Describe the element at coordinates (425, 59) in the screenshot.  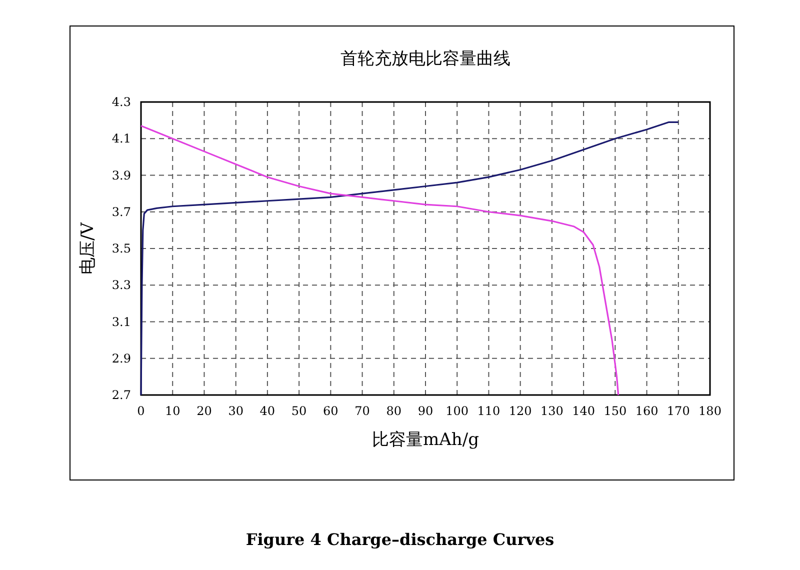
I see `chart-title: 首轮充放电比容量曲线` at that location.